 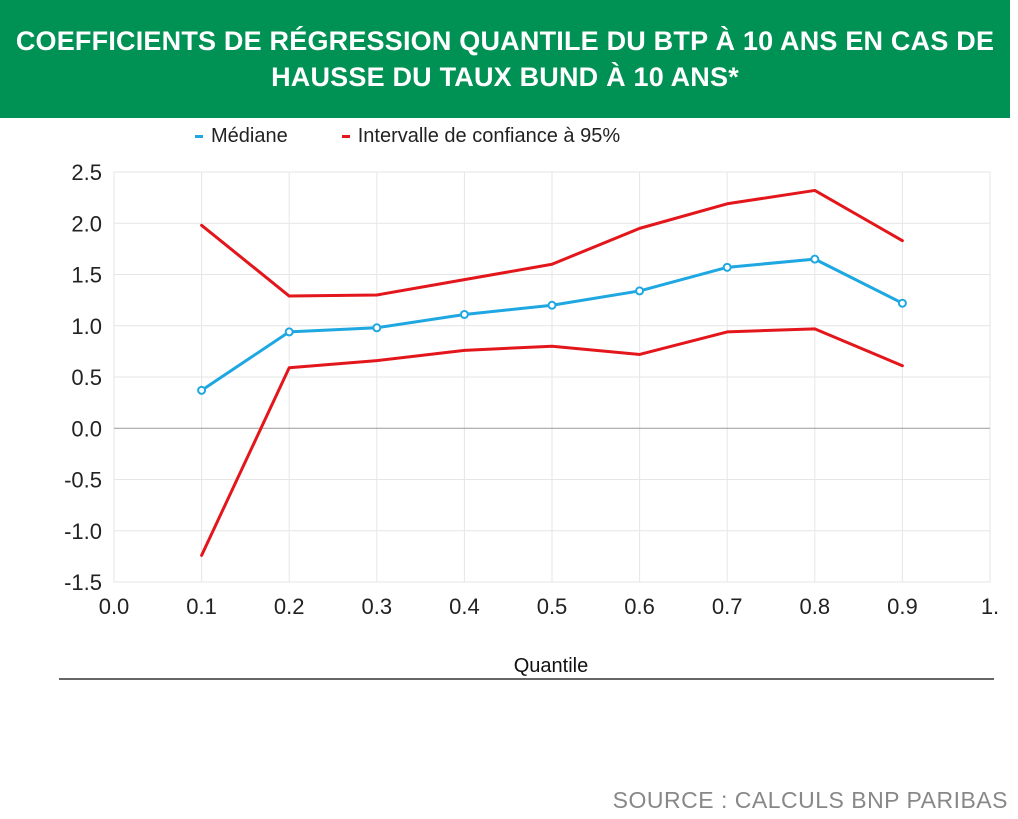 What do you see at coordinates (810, 800) in the screenshot?
I see `source-note: SOURCE : CALCULS BNP PARIBAS` at bounding box center [810, 800].